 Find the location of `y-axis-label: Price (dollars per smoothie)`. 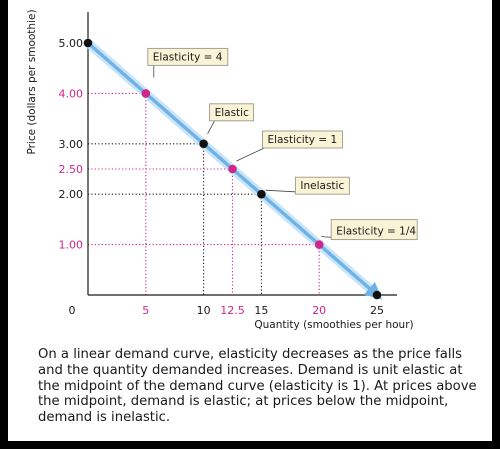

y-axis-label: Price (dollars per smoothie) is located at coordinates (32, 81).